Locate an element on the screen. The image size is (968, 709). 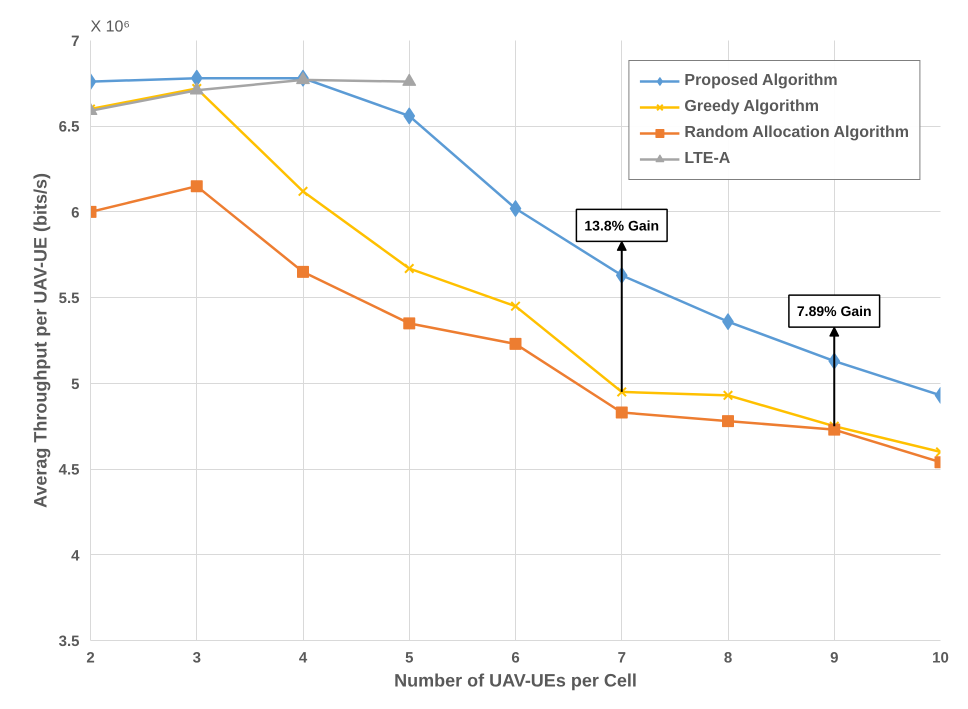
legend-label: Random Allocation Algorithm is located at coordinates (796, 133).